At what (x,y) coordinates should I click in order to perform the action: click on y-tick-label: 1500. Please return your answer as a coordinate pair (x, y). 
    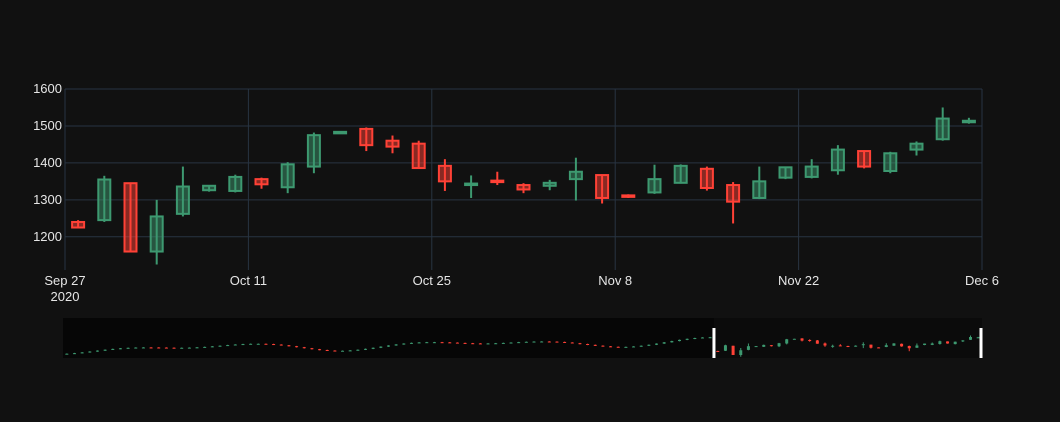
    Looking at the image, I should click on (47, 125).